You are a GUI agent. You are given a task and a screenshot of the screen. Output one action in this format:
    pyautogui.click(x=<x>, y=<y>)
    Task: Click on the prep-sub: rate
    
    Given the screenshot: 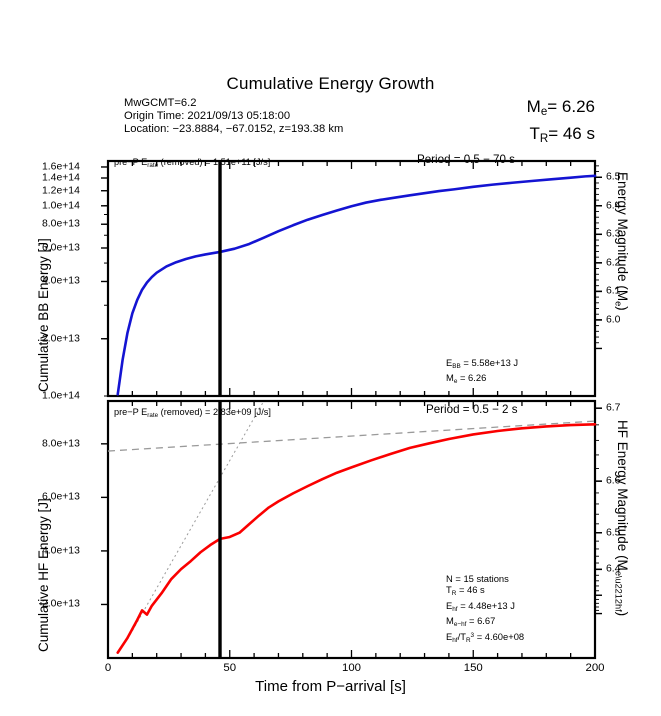 What is the action you would take?
    pyautogui.click(x=153, y=165)
    